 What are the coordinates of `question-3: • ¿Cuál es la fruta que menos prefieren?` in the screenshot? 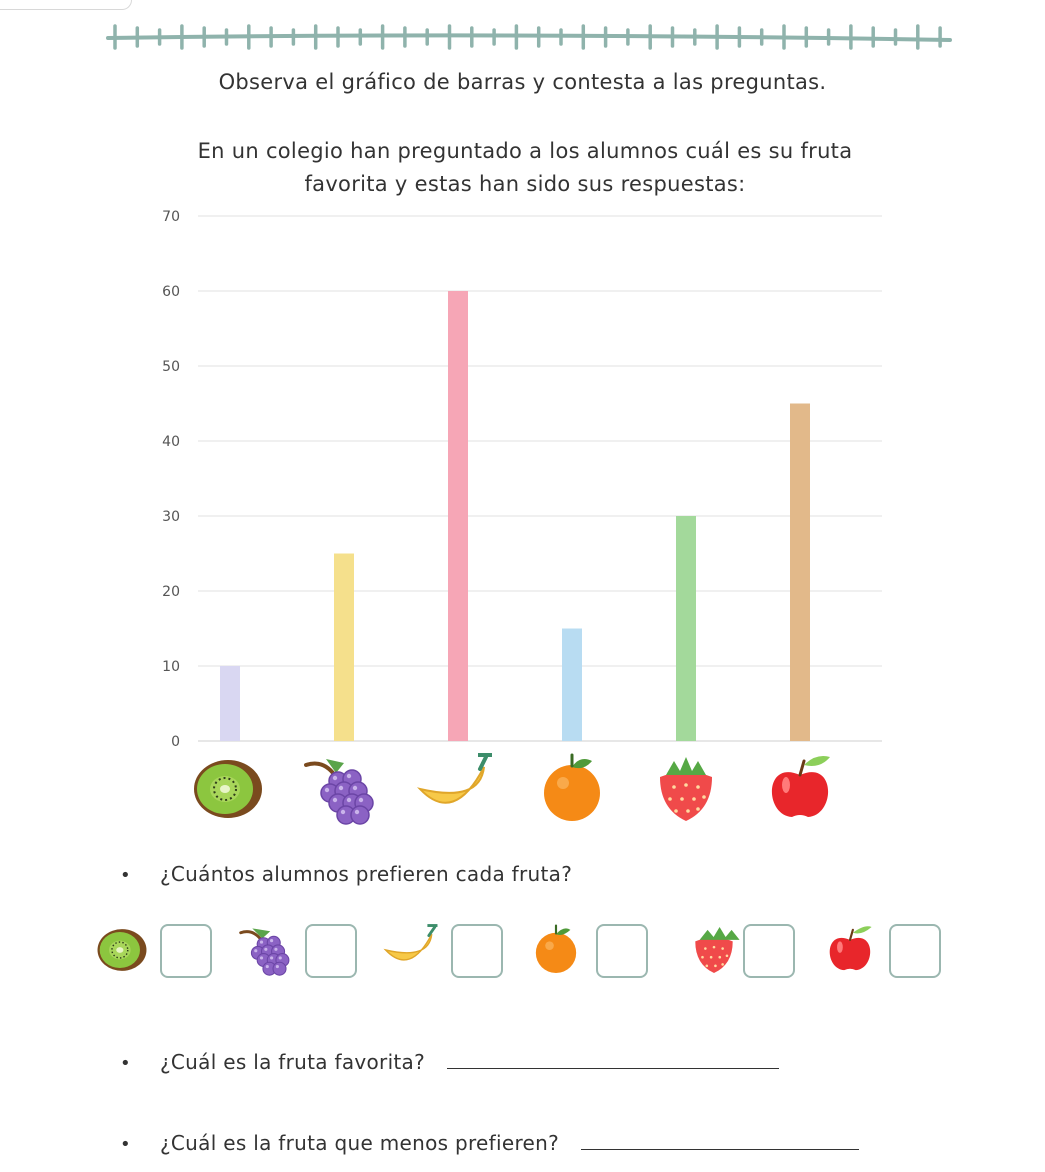 It's located at (490, 1143).